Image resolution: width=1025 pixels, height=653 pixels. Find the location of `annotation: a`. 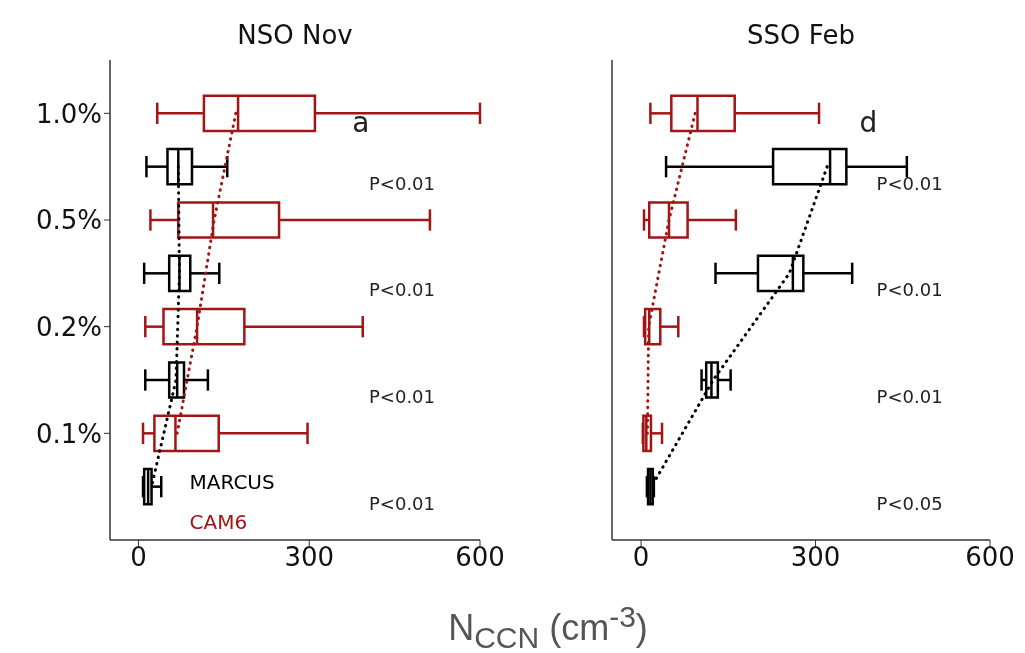

annotation: a is located at coordinates (361, 122).